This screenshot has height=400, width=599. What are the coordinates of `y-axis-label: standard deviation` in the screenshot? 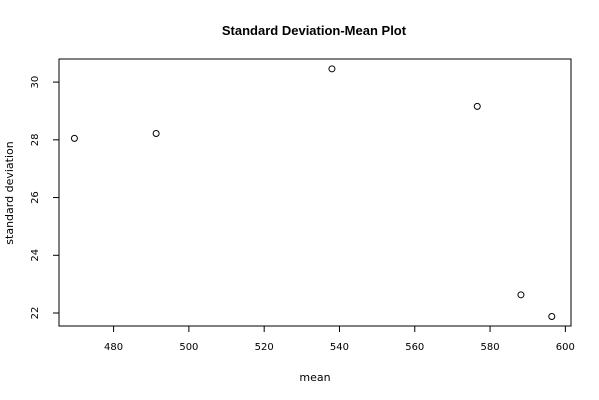 It's located at (9, 192).